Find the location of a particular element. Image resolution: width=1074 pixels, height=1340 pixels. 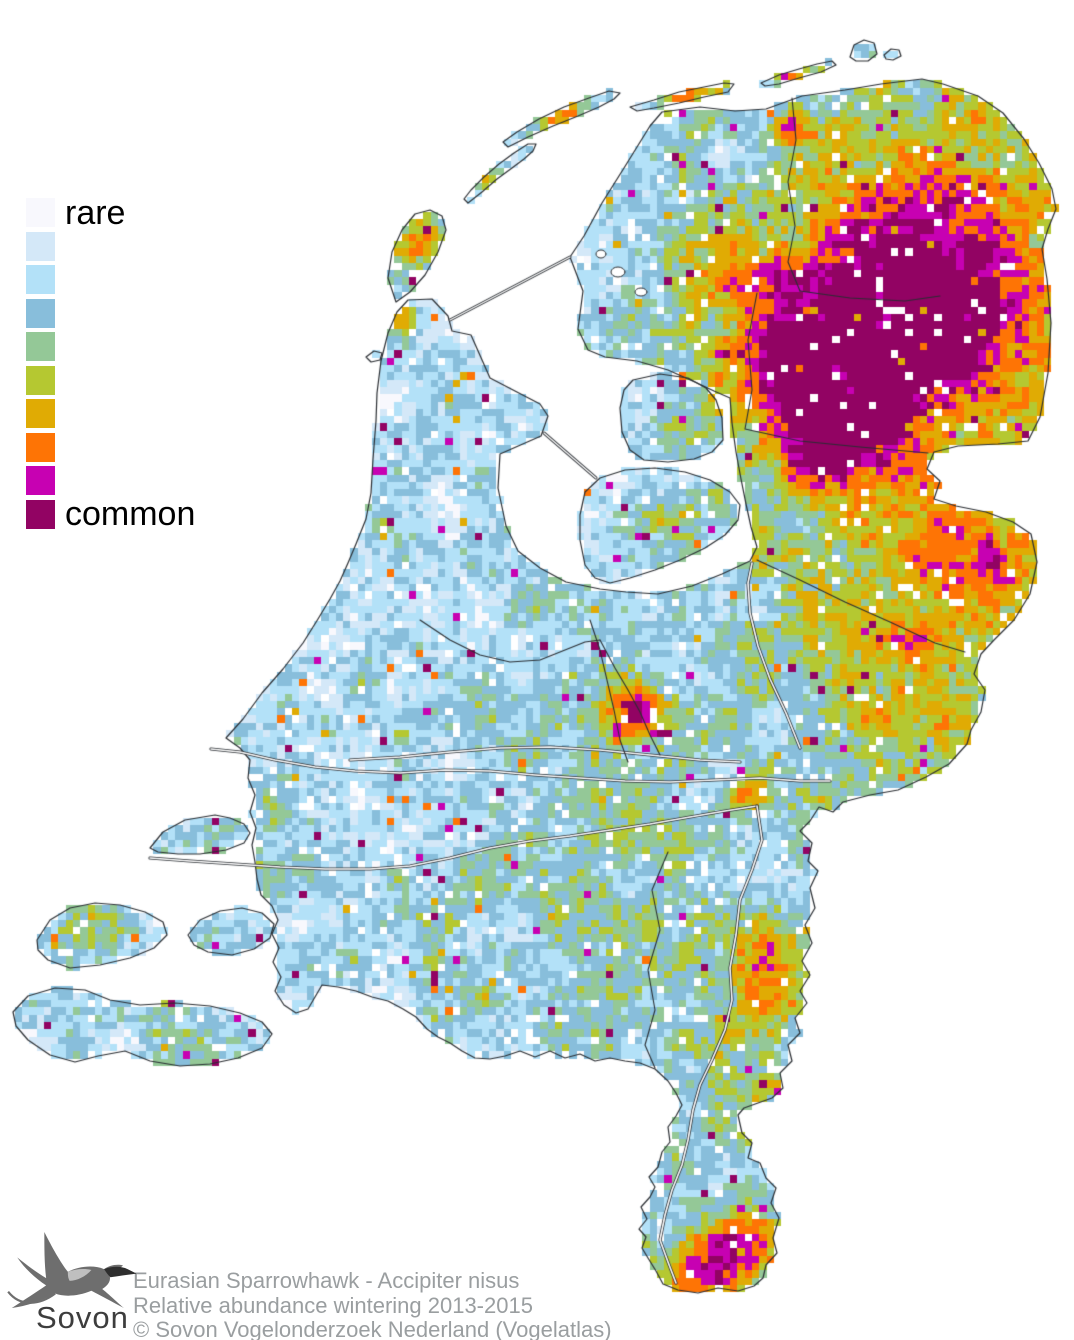

abundance-legend: rare common is located at coordinates (111, 363).